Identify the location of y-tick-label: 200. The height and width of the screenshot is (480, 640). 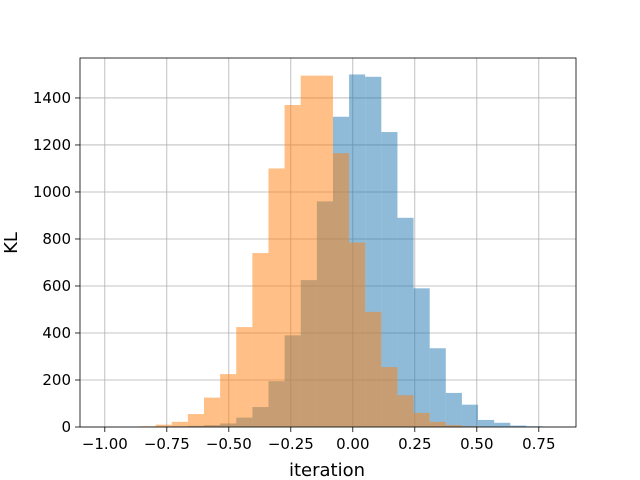
(56, 380).